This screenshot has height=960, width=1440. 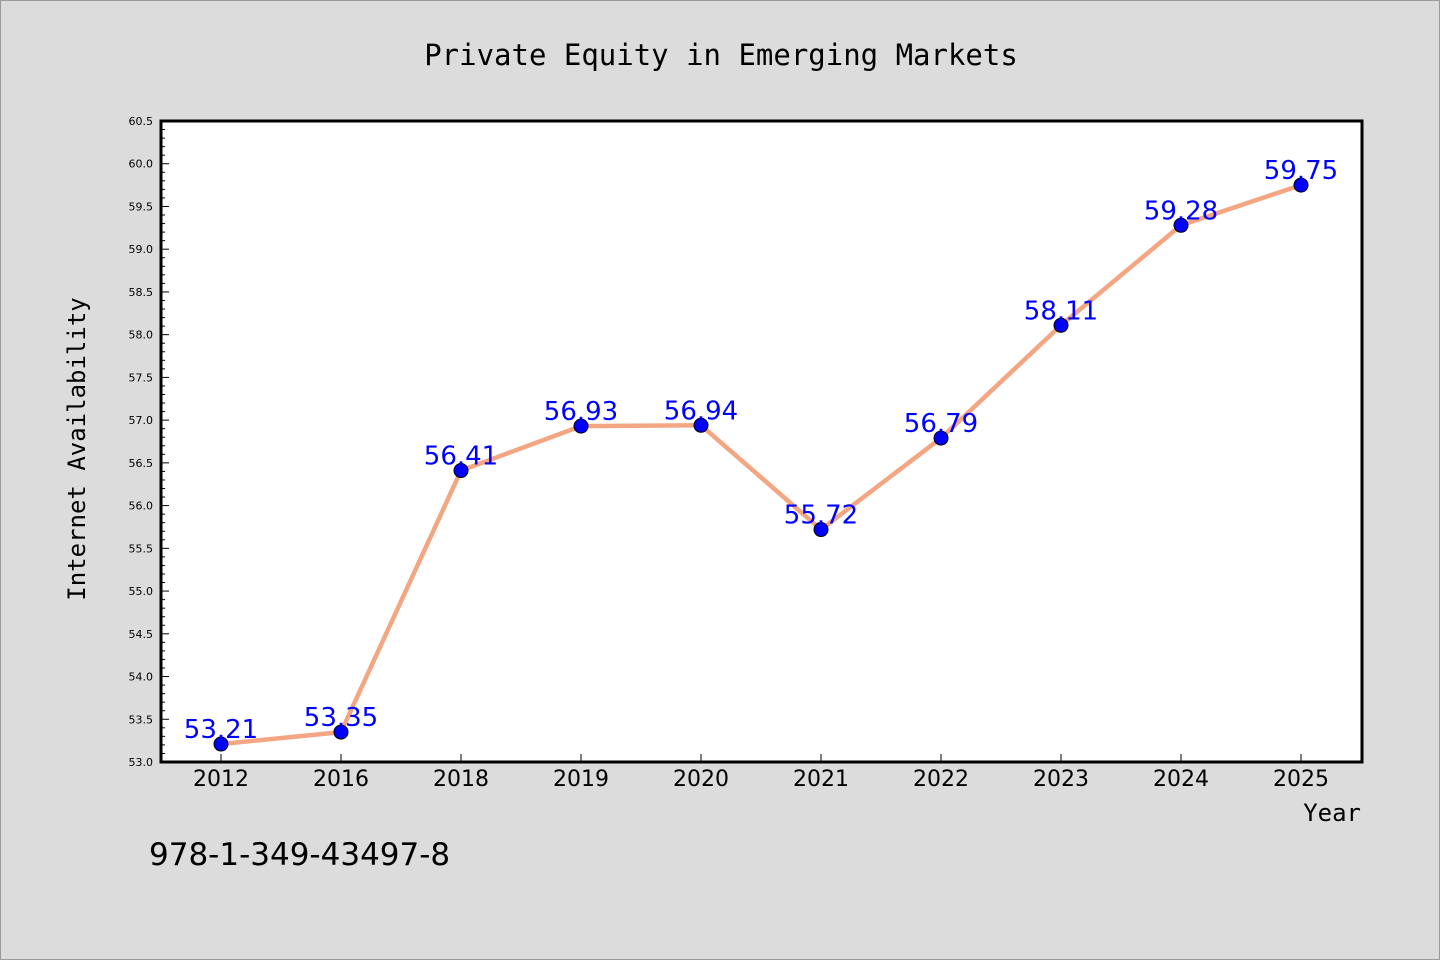 I want to click on data-label: 53.35, so click(x=341, y=718).